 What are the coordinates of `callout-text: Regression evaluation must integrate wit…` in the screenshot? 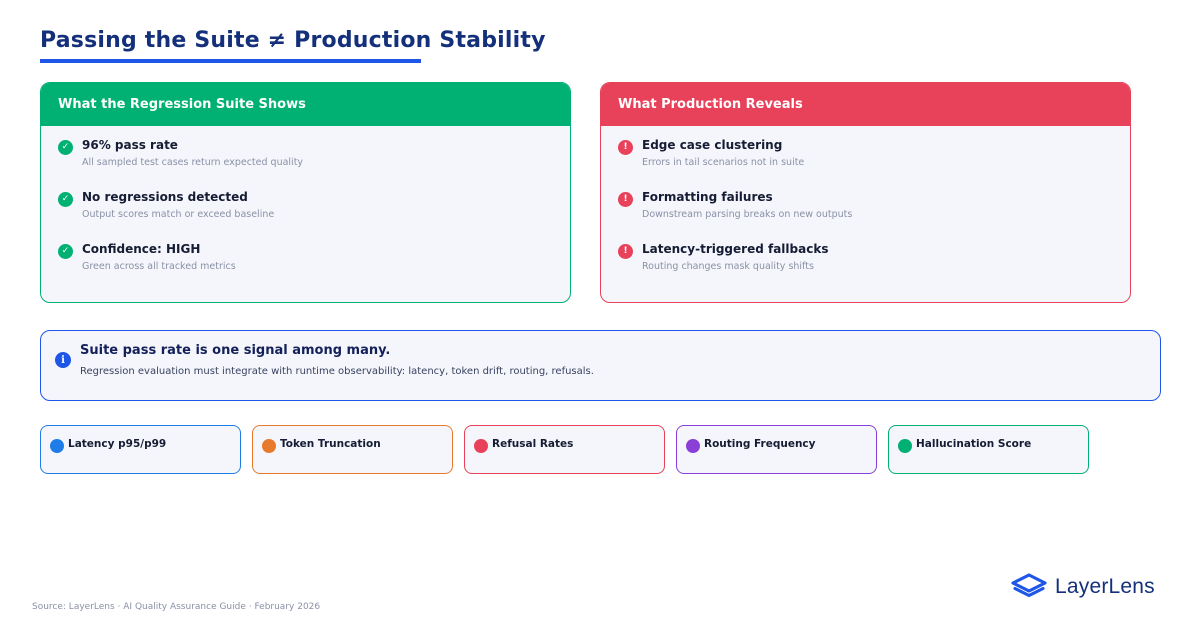 It's located at (337, 371).